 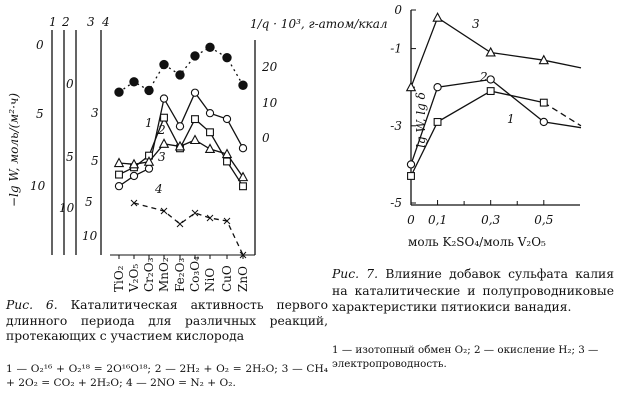 What do you see at coordinates (411, 220) in the screenshot?
I see `x-tick-label: 0` at bounding box center [411, 220].